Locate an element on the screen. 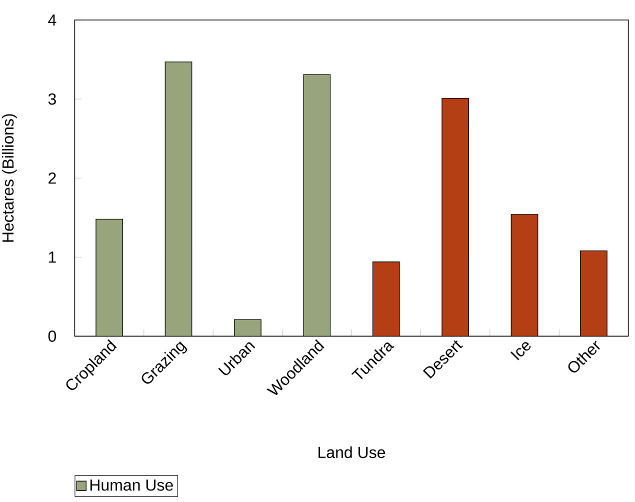 This screenshot has height=502, width=635. x-axis-title: Land Use is located at coordinates (352, 452).